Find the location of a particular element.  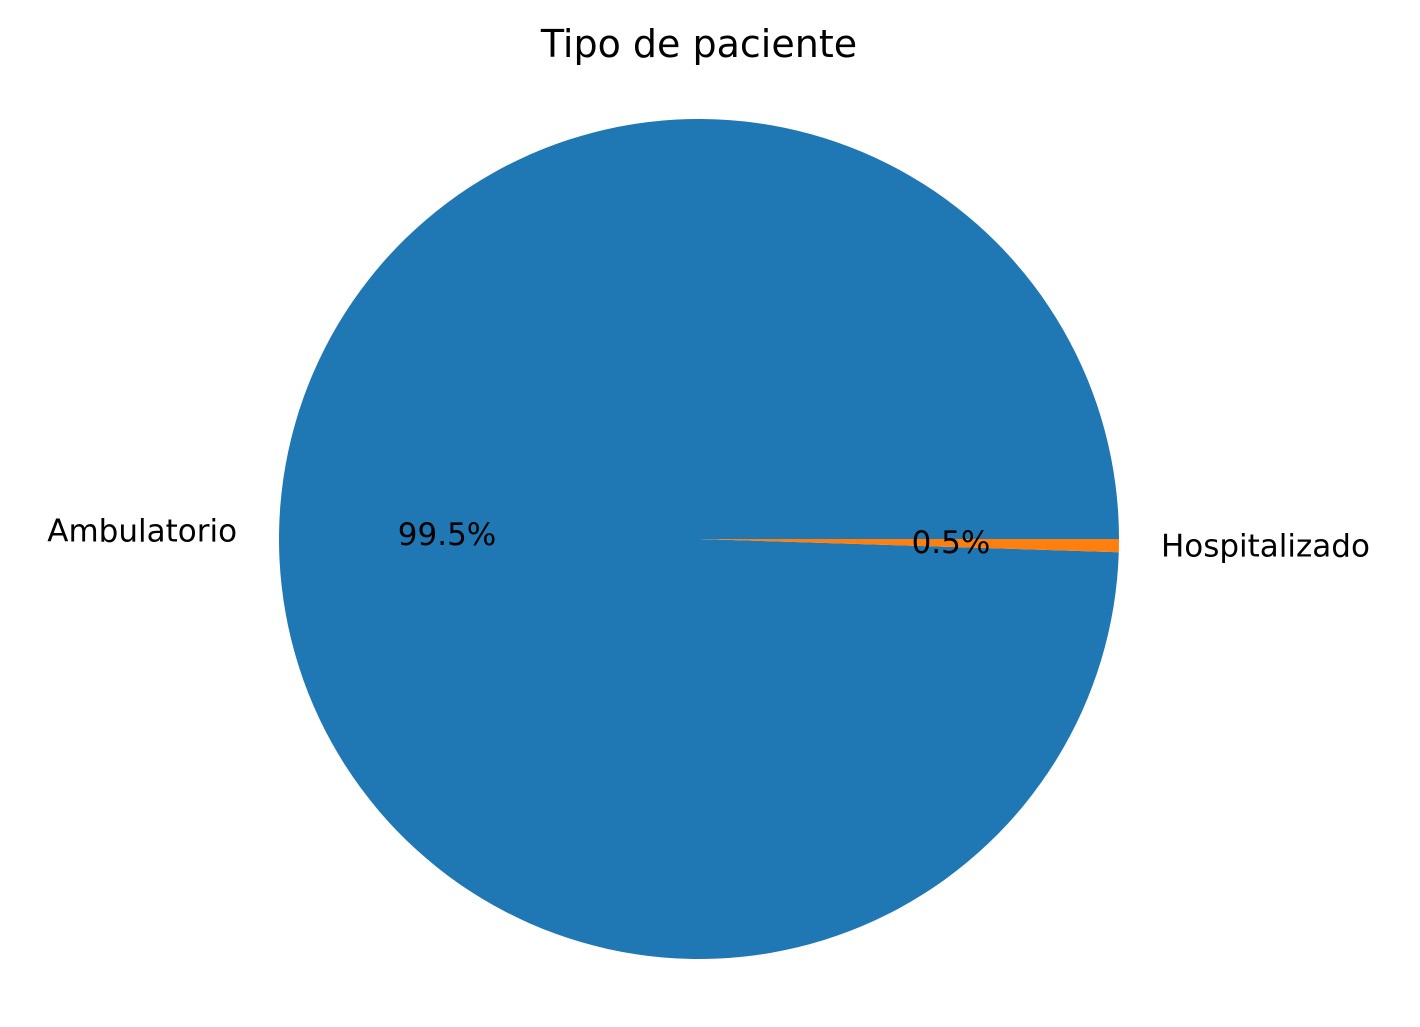

pie-labels: Ambulatorio 99.5% Hospitalizado 0.5% is located at coordinates (708, 539).